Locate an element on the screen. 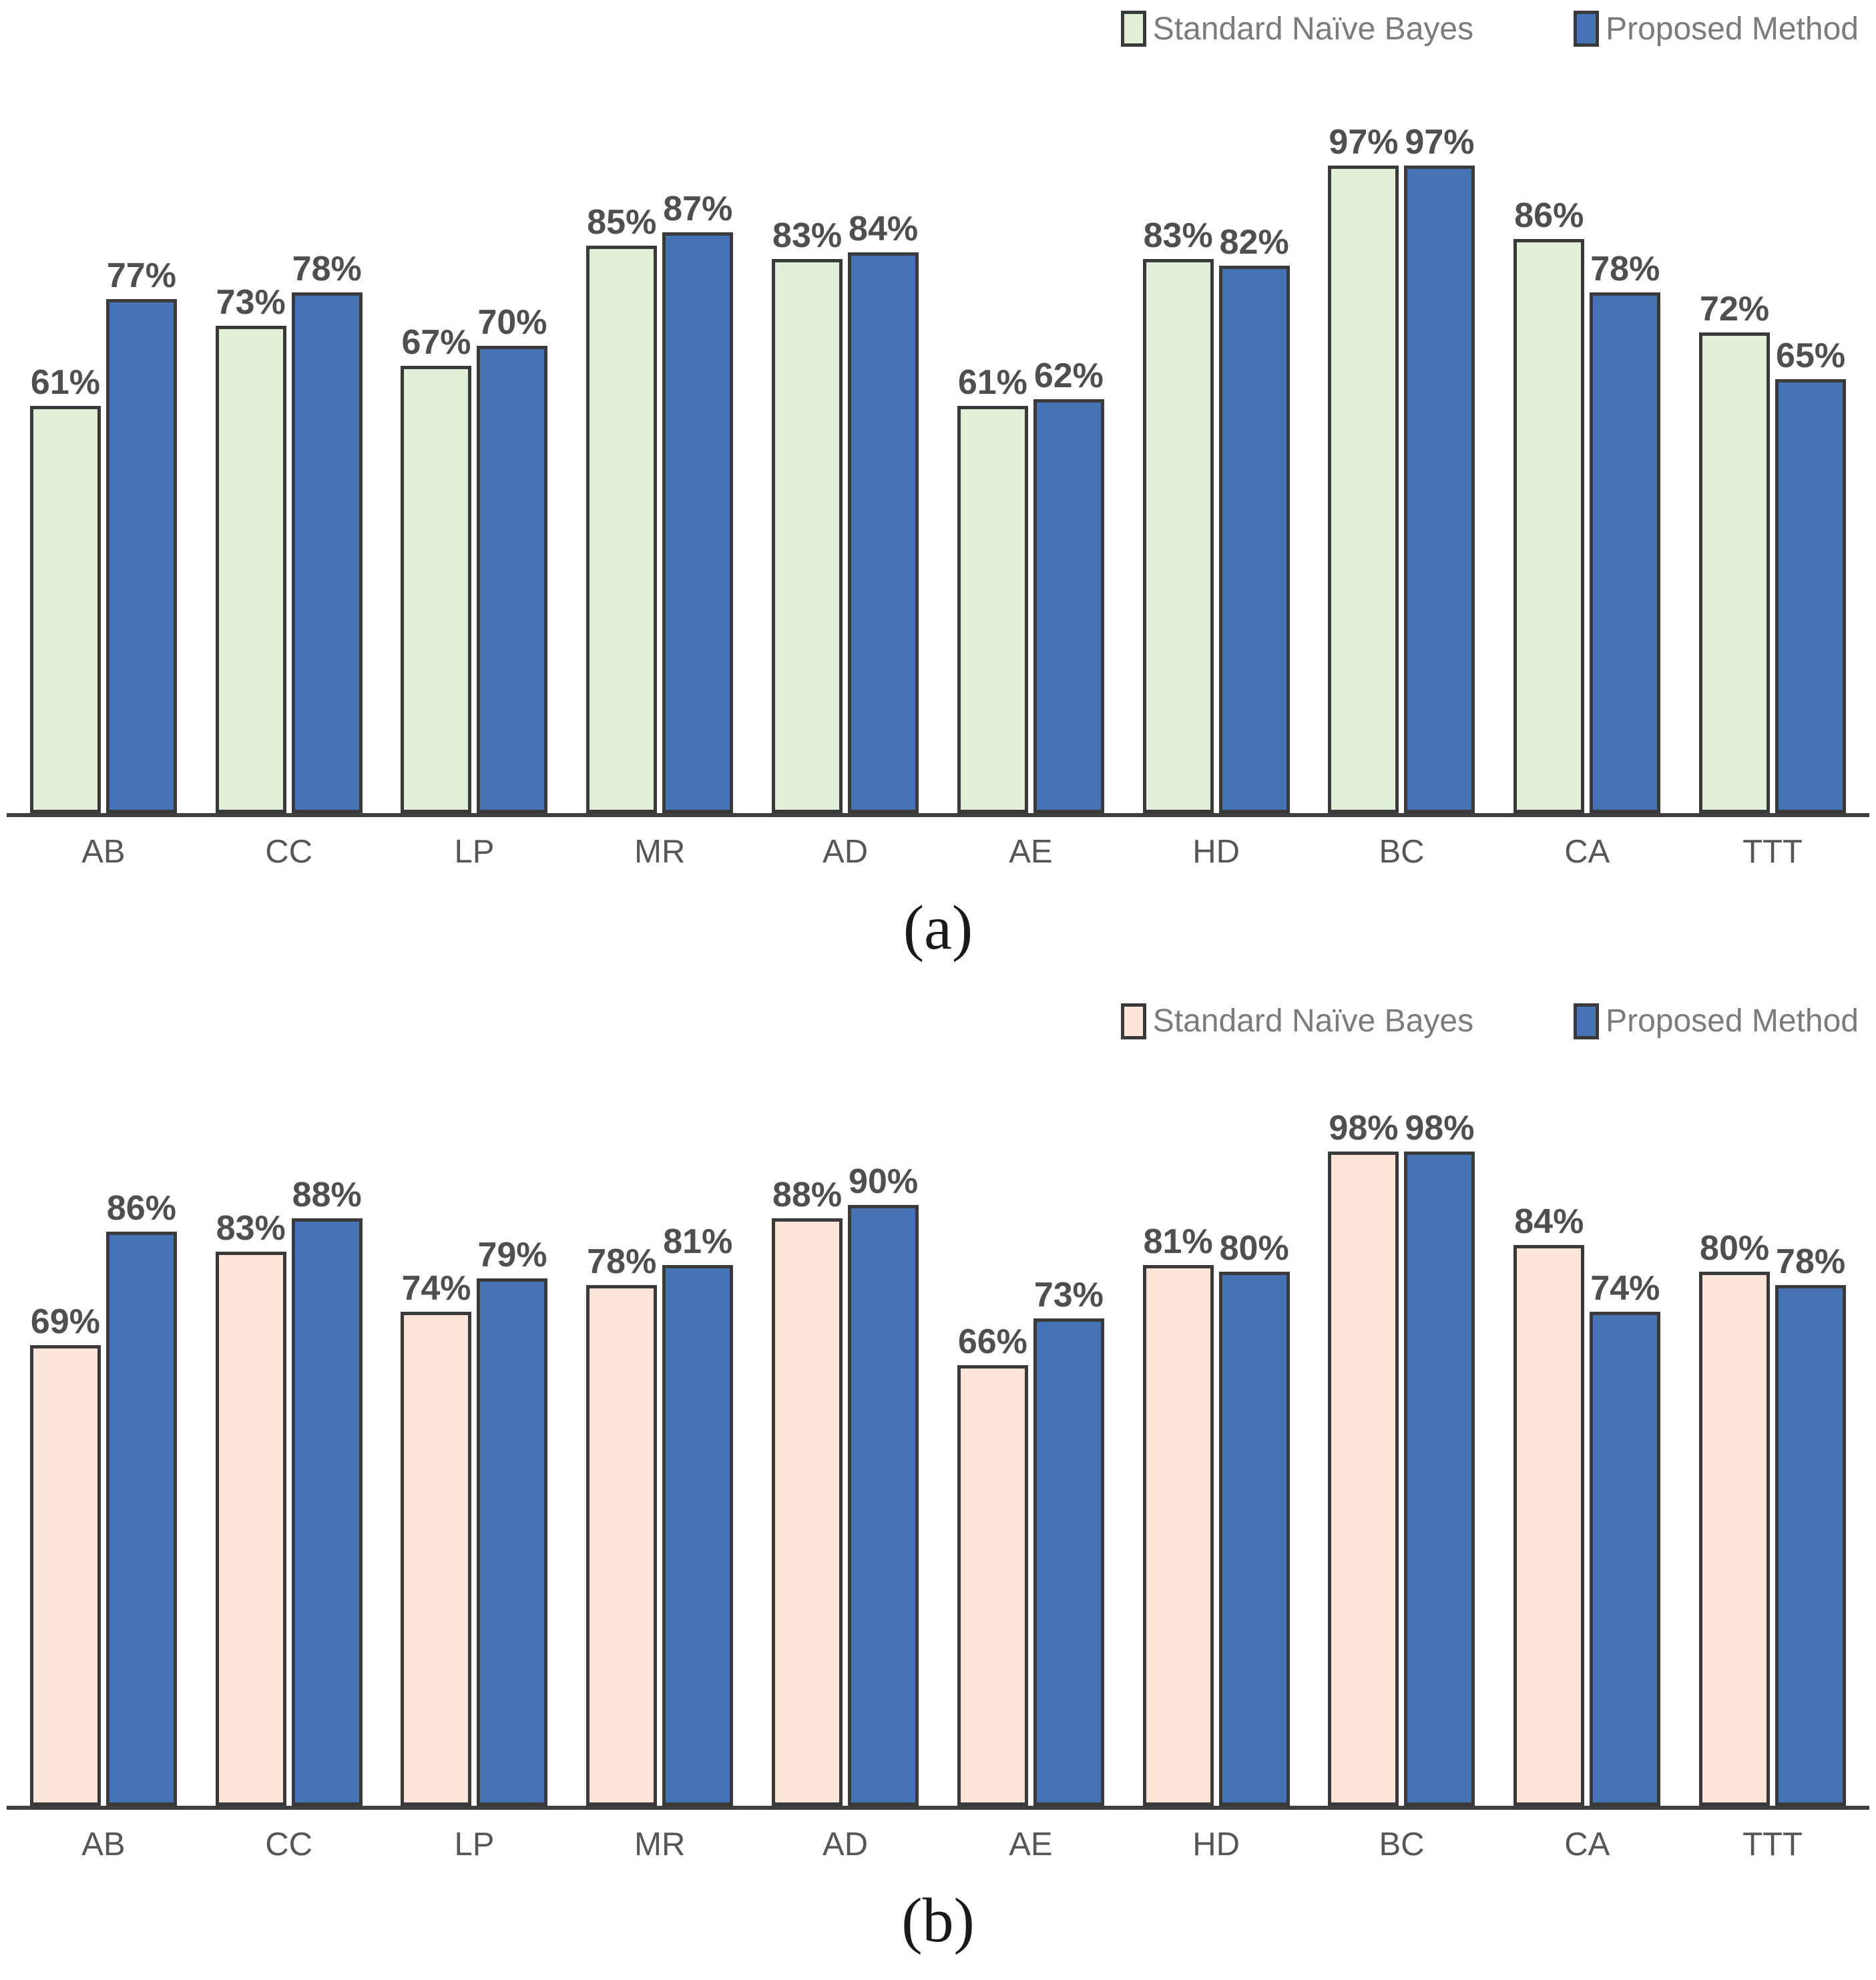 The image size is (1876, 1980). bar-group: 81% 80% is located at coordinates (1216, 1514).